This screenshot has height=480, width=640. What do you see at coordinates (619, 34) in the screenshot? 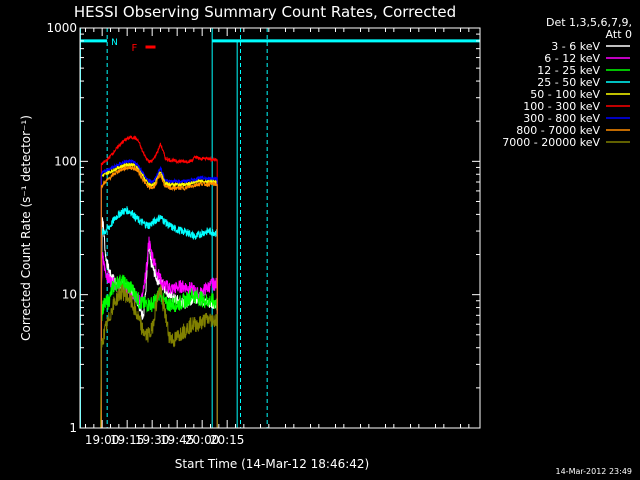
I see `legend-header-line2: Att 0` at bounding box center [619, 34].